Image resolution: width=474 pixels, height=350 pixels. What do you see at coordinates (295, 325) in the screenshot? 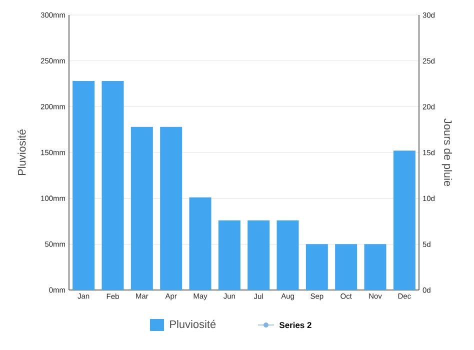
I see `legend-label: Series 2` at bounding box center [295, 325].